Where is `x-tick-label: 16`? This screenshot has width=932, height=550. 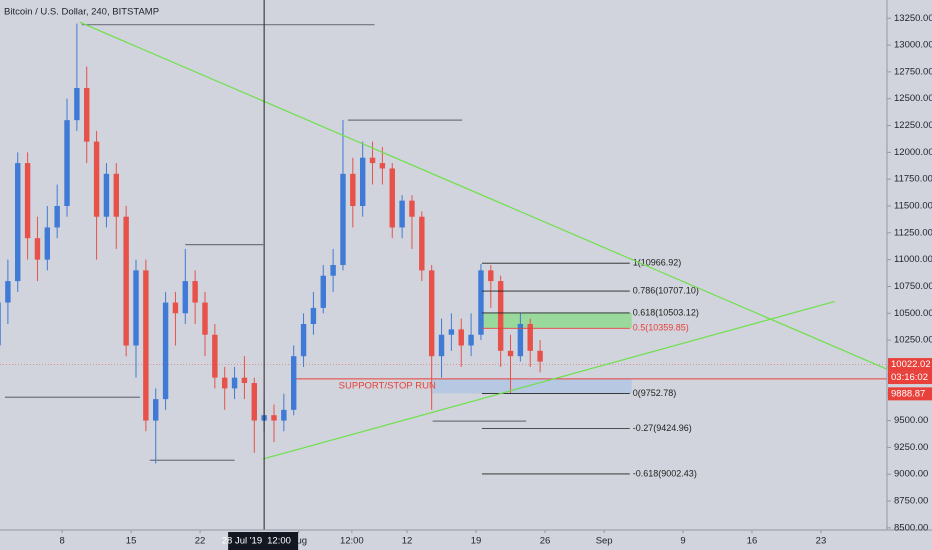 x-tick-label: 16 is located at coordinates (752, 541).